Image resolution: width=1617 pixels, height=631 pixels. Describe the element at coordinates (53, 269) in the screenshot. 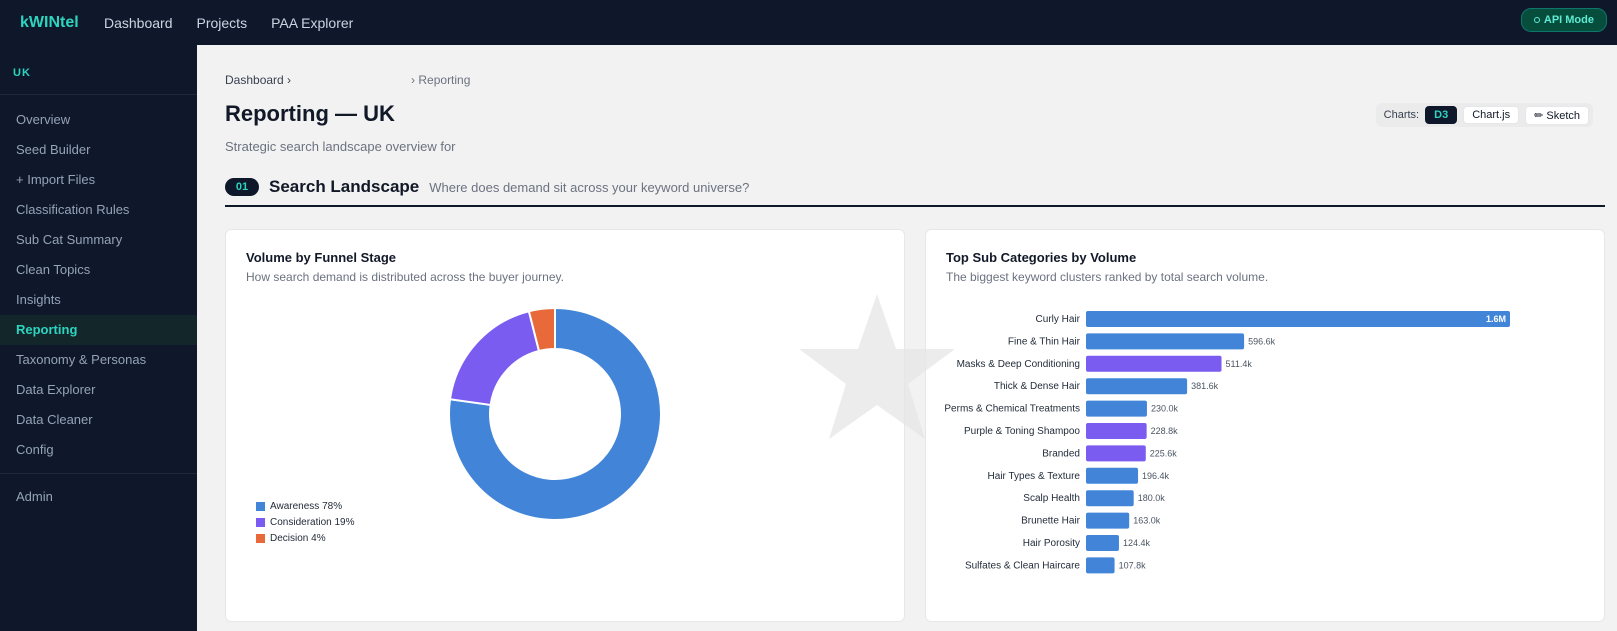

I see `sidebar-item-clean-topics: Clean Topics` at that location.